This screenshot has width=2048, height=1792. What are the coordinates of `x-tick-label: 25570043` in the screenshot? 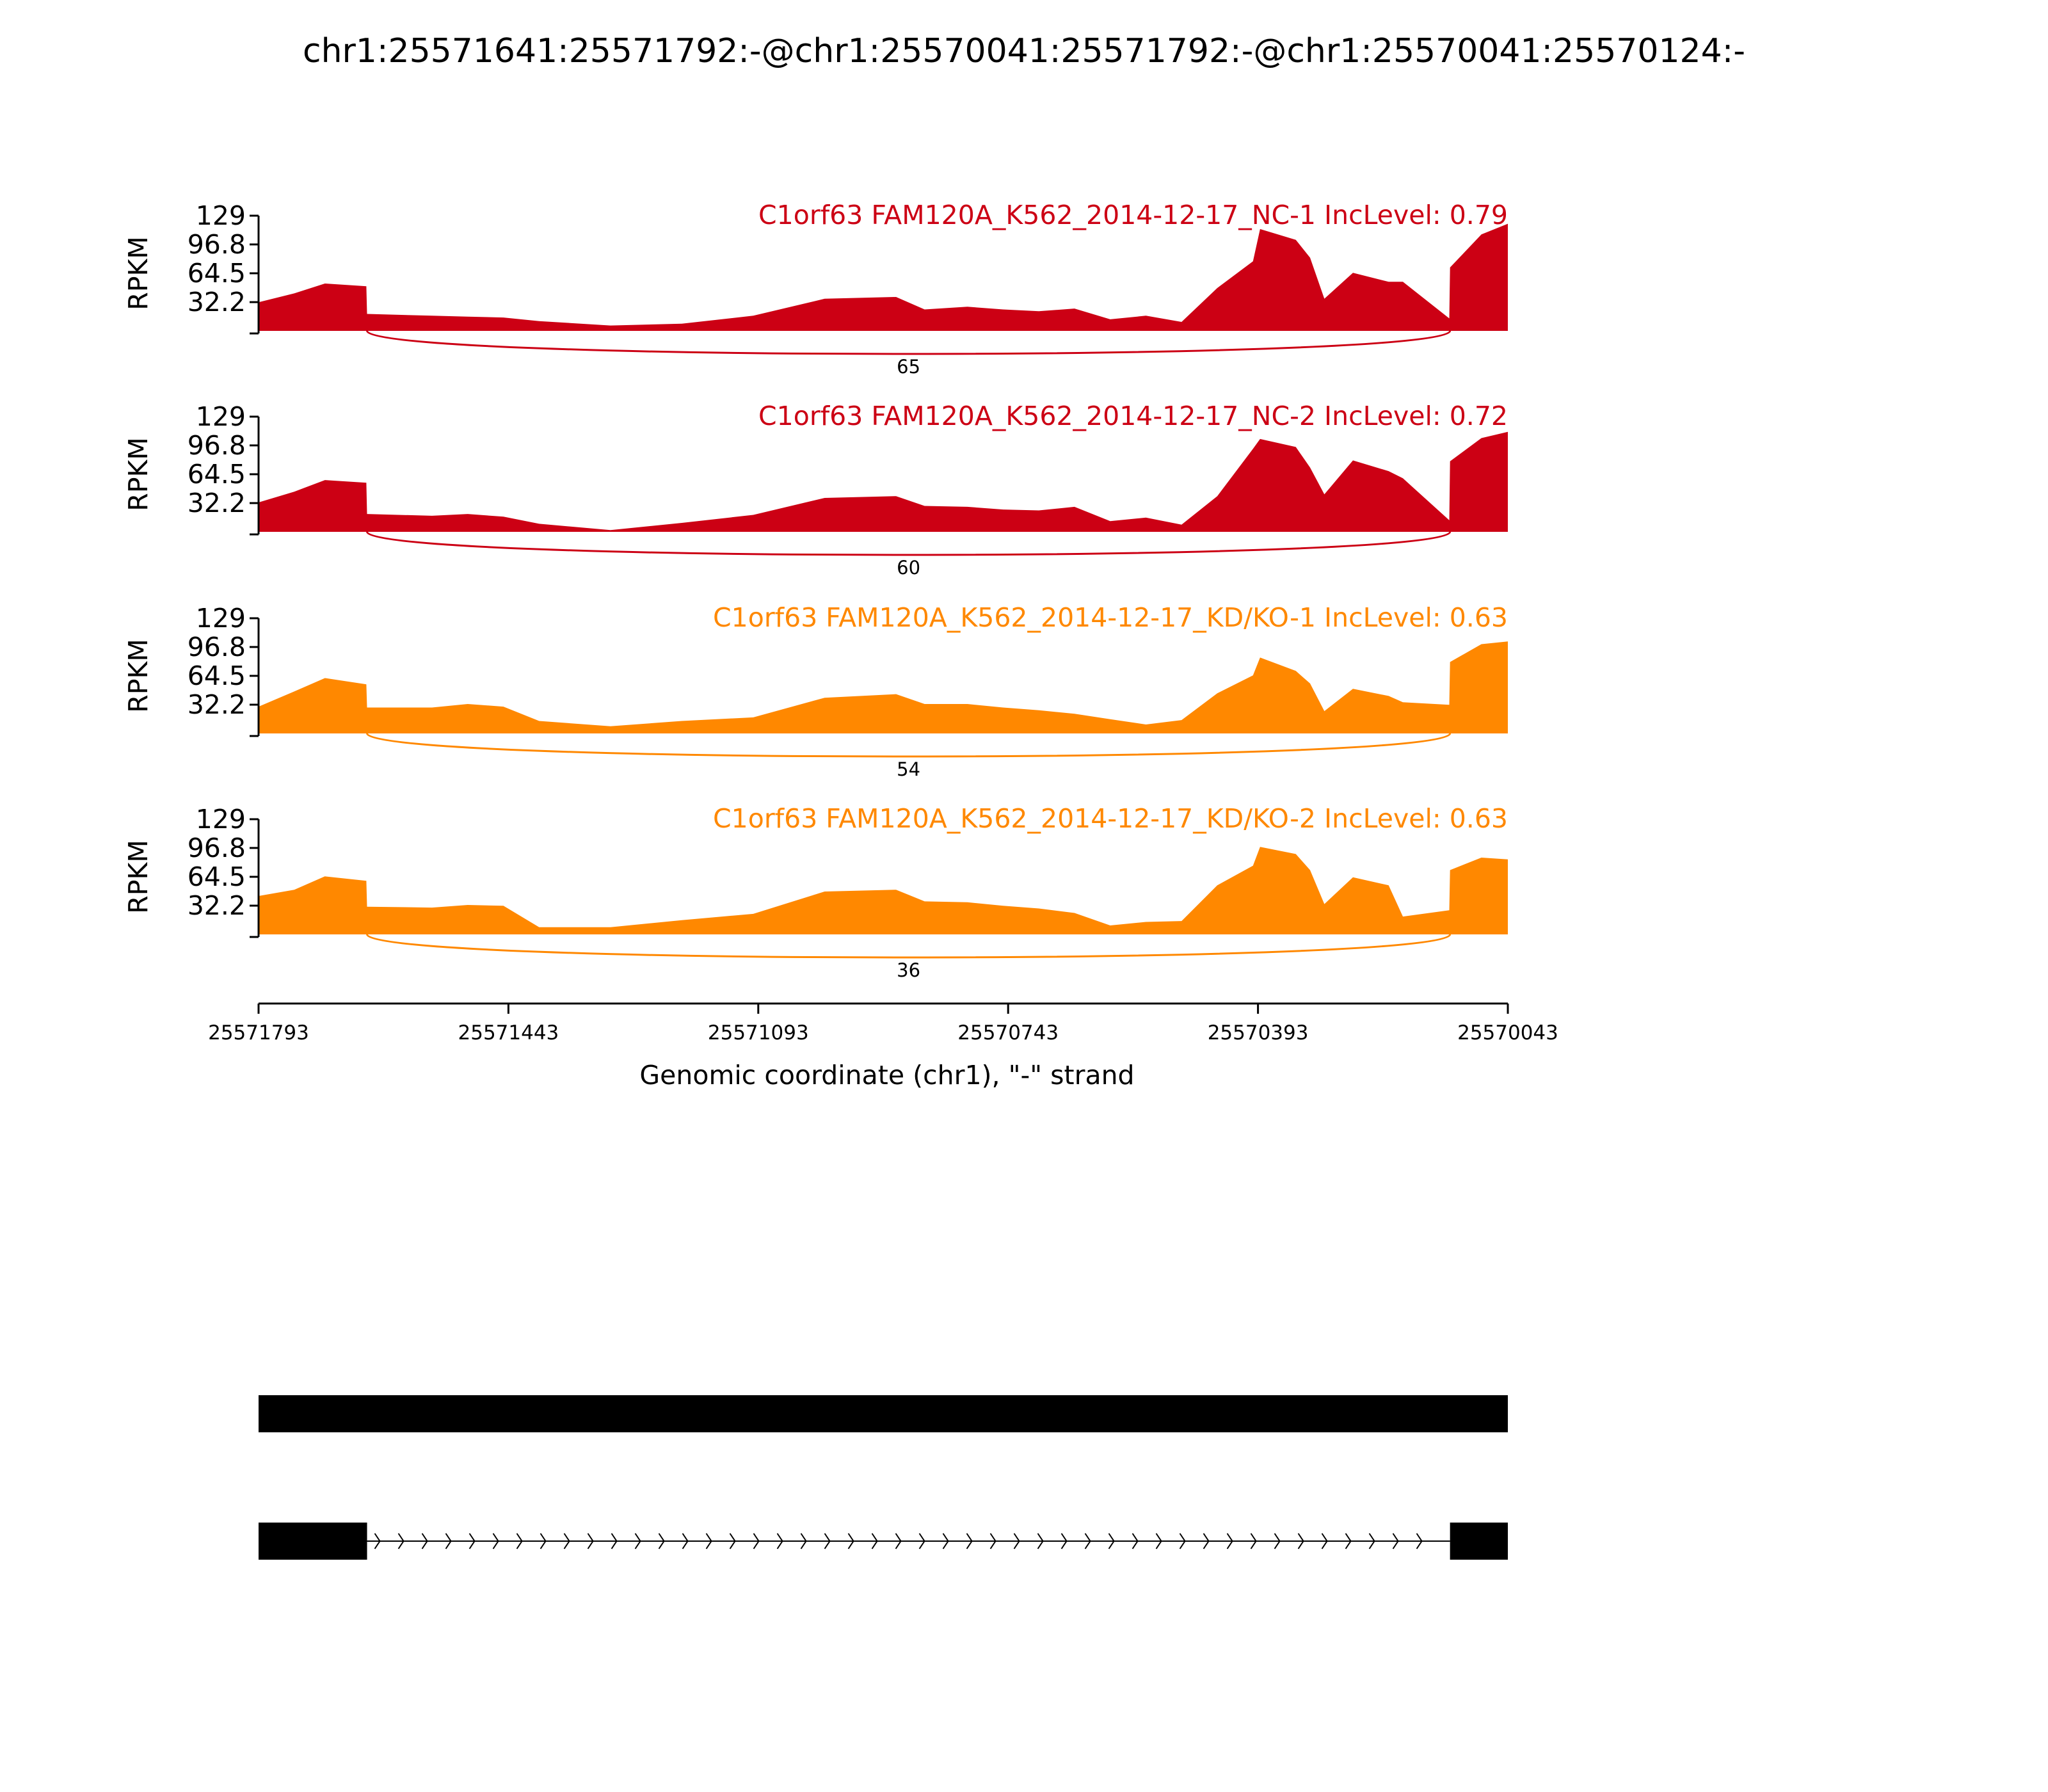 It's located at (1507, 1032).